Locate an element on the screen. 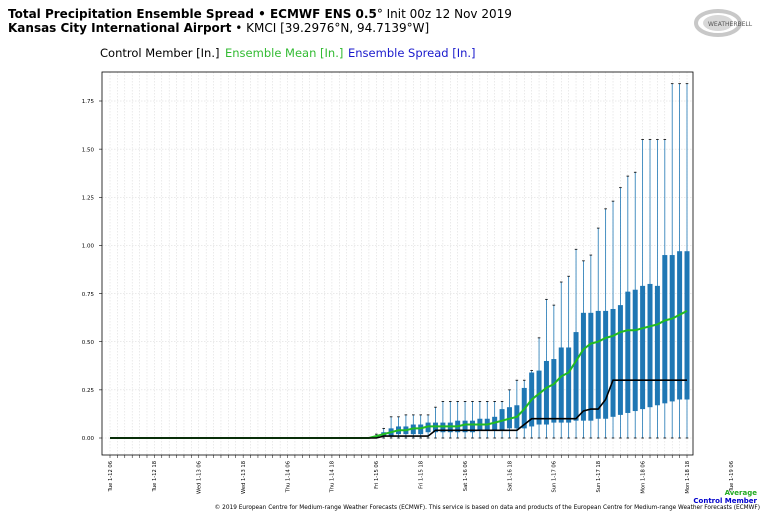 The width and height of the screenshot is (769, 532). legend-control: Control Member [In.] is located at coordinates (160, 53).